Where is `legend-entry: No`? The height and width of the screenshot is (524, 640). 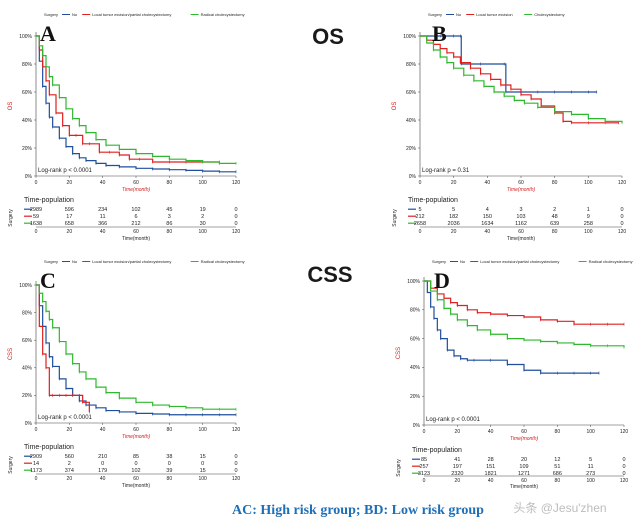 legend-entry: No is located at coordinates (459, 14).